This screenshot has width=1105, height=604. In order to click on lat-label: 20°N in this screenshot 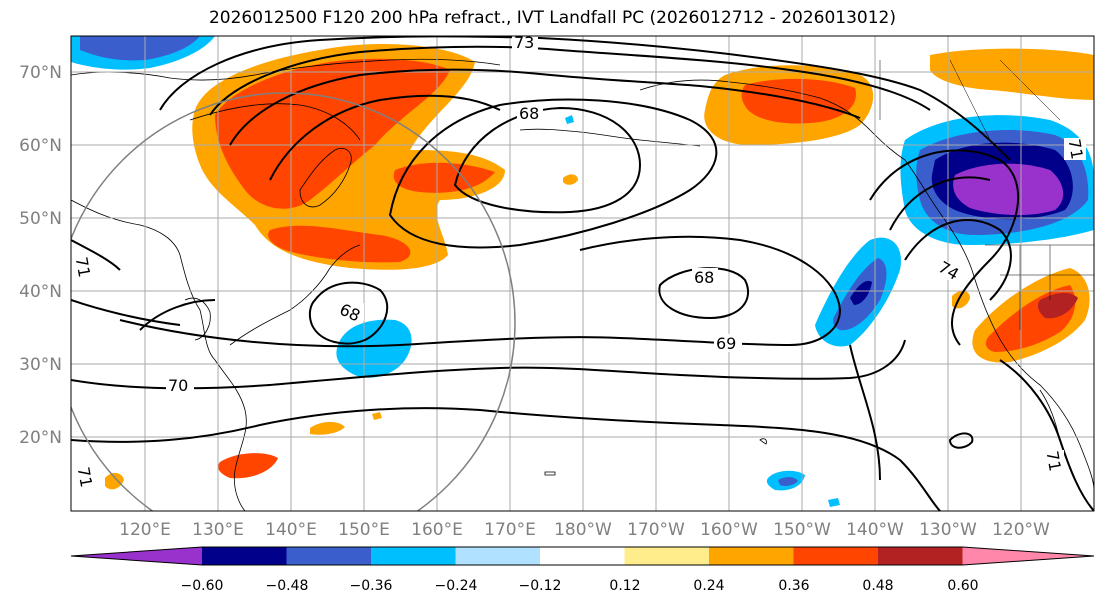, I will do `click(40, 438)`.